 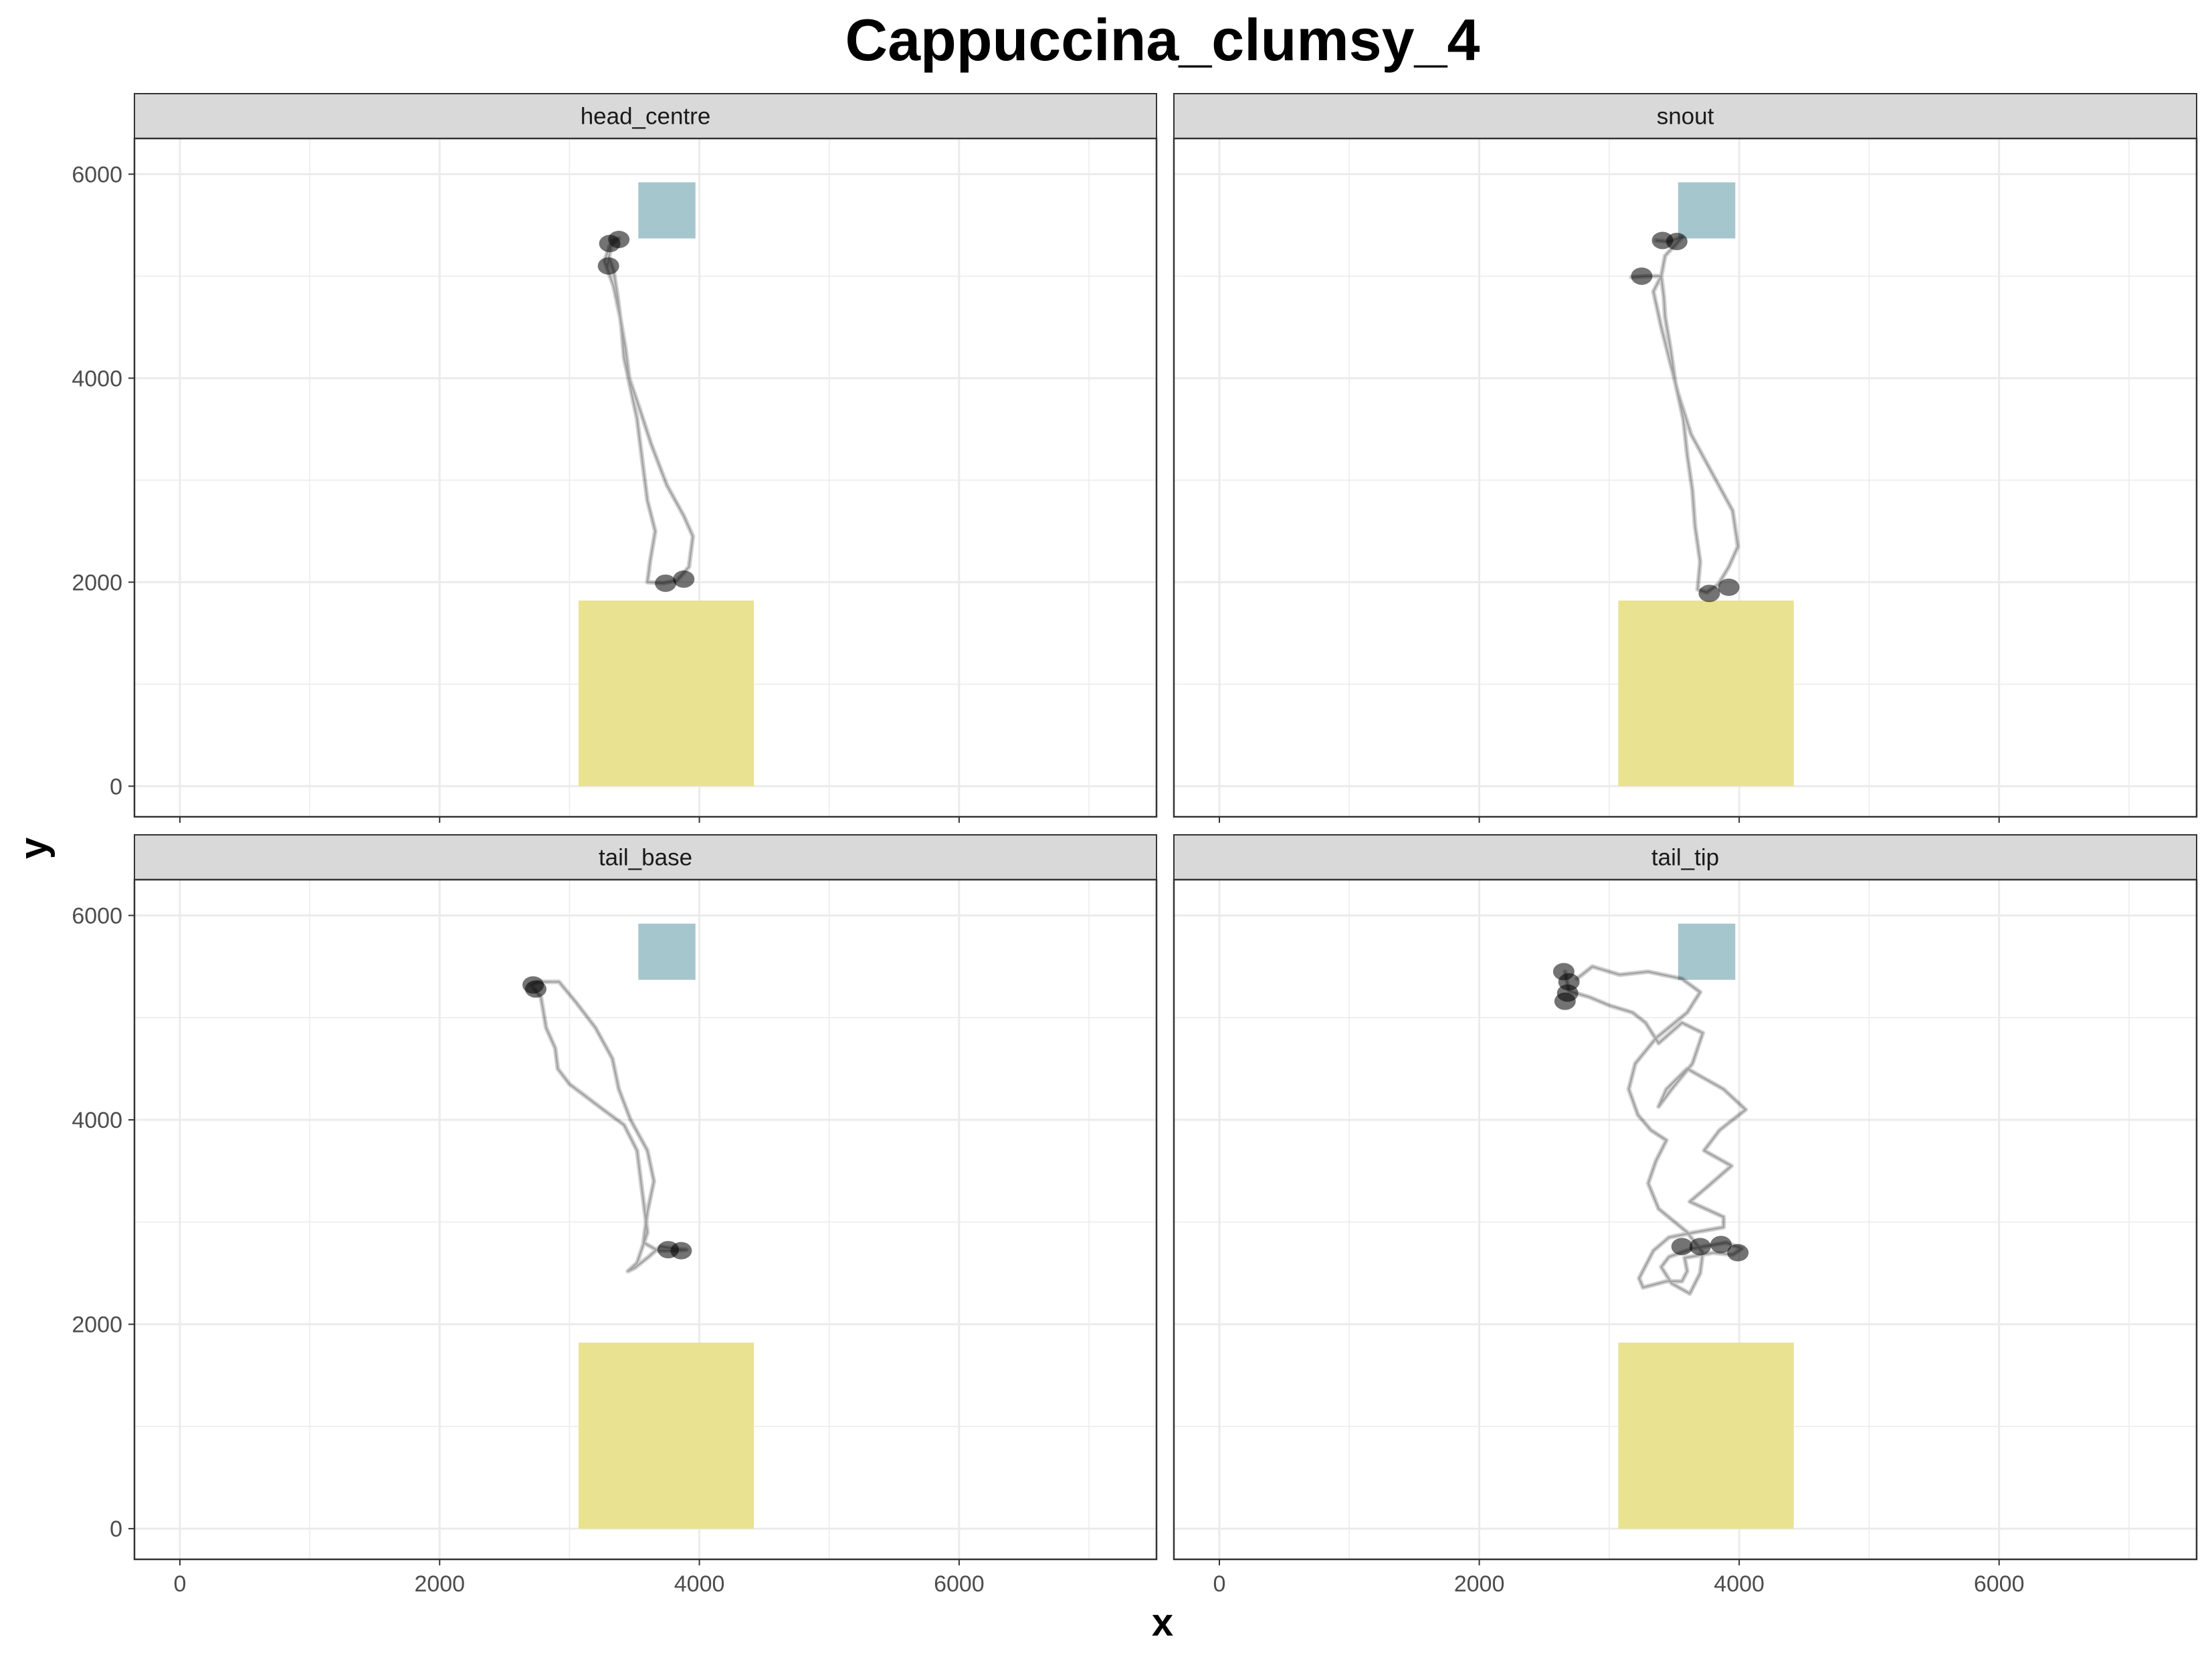 I want to click on x-axis-title: x, so click(x=1162, y=1622).